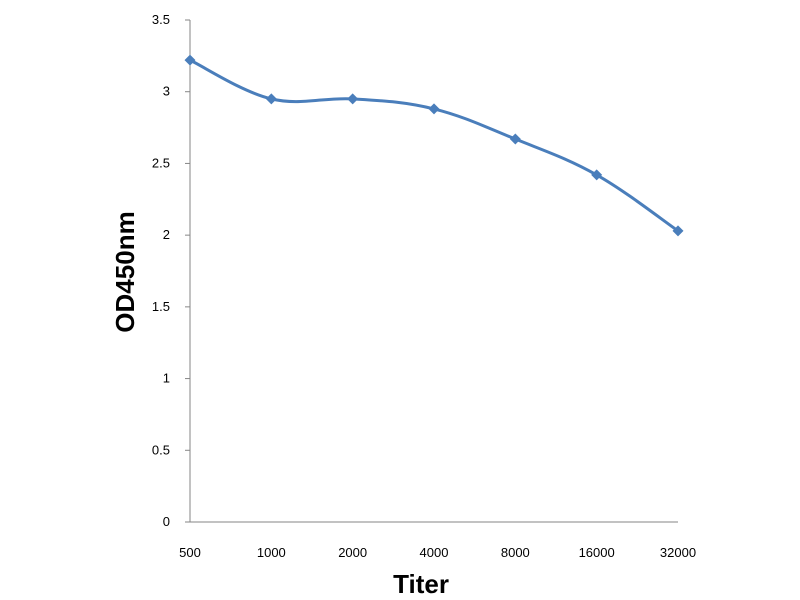 The width and height of the screenshot is (800, 600). What do you see at coordinates (597, 552) in the screenshot?
I see `x-tick-label: 16000` at bounding box center [597, 552].